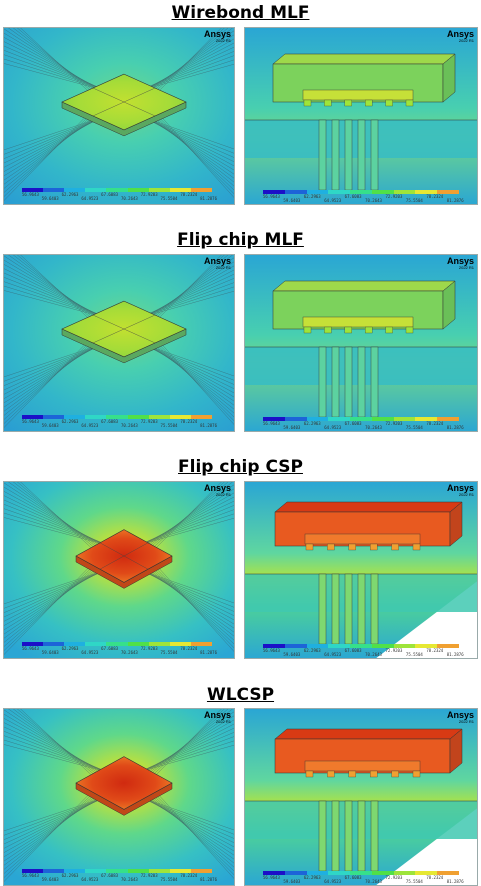  I want to click on section-title-wirebond-mlf: Wirebond MLF, so click(240, 13).